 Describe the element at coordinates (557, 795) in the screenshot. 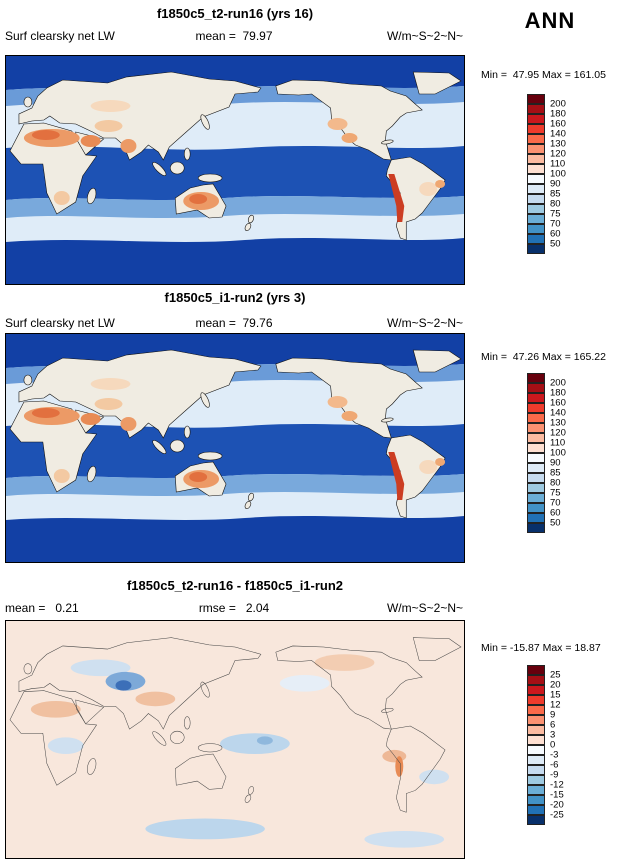

I see `colorbar-tick-label: -15` at that location.